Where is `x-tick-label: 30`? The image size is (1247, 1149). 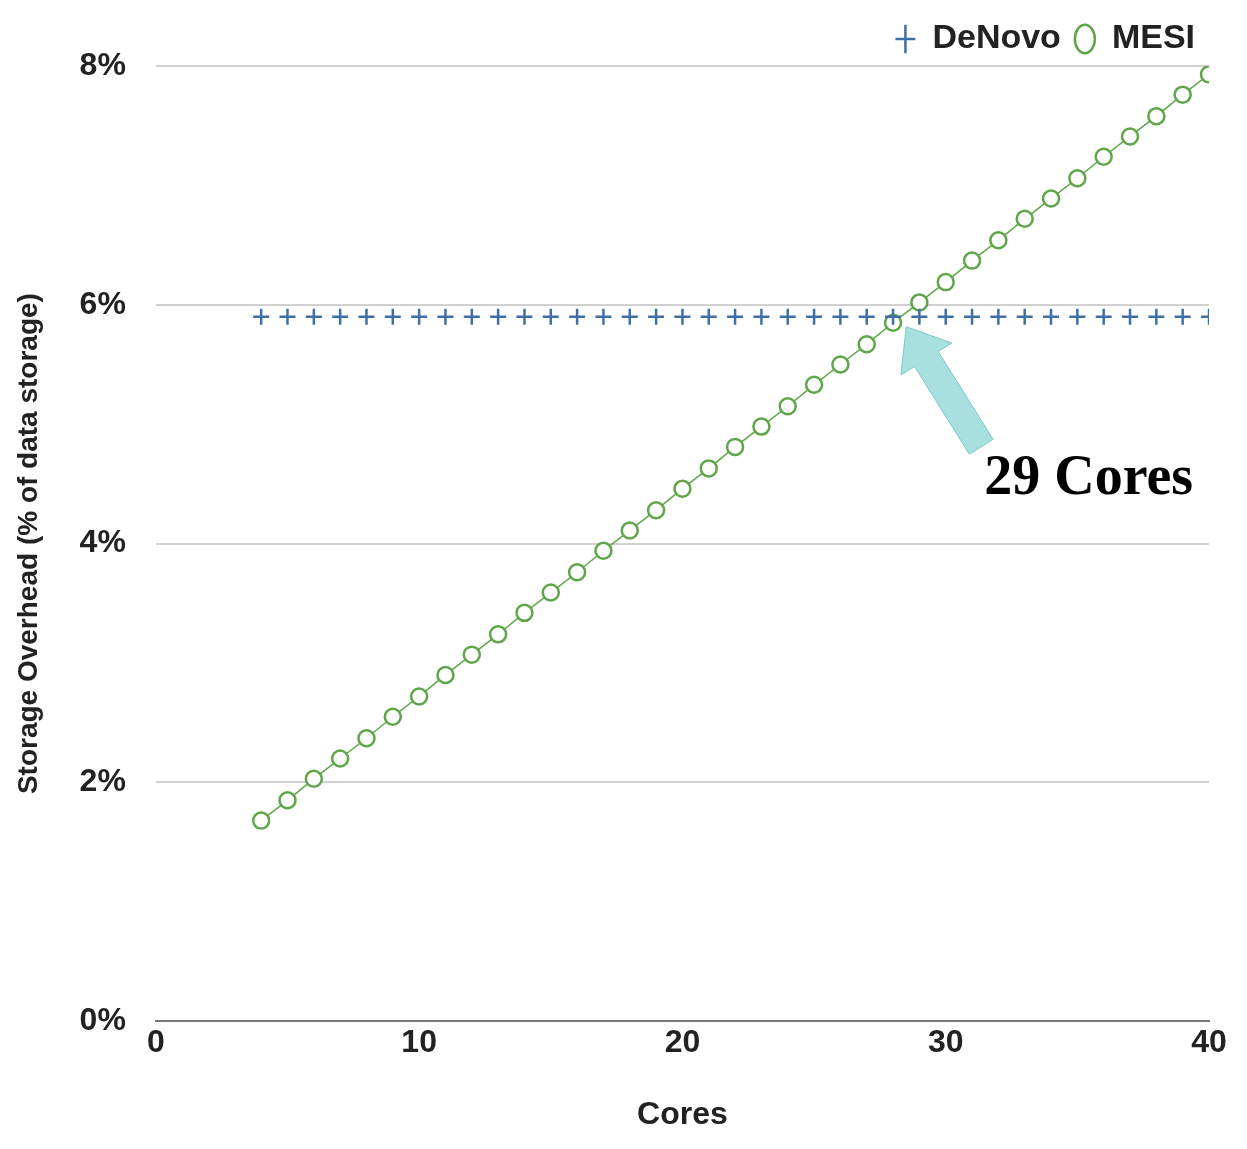
x-tick-label: 30 is located at coordinates (945, 1041).